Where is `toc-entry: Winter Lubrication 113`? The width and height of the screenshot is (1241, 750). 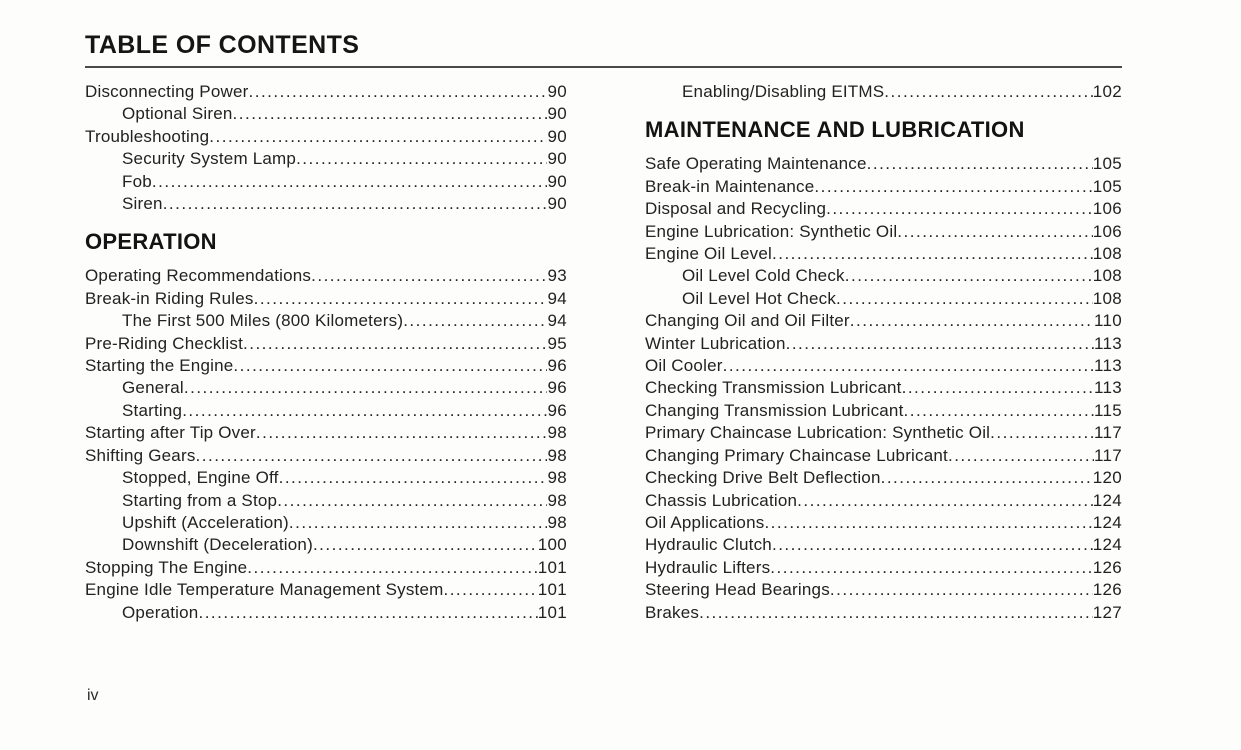 toc-entry: Winter Lubrication 113 is located at coordinates (883, 344).